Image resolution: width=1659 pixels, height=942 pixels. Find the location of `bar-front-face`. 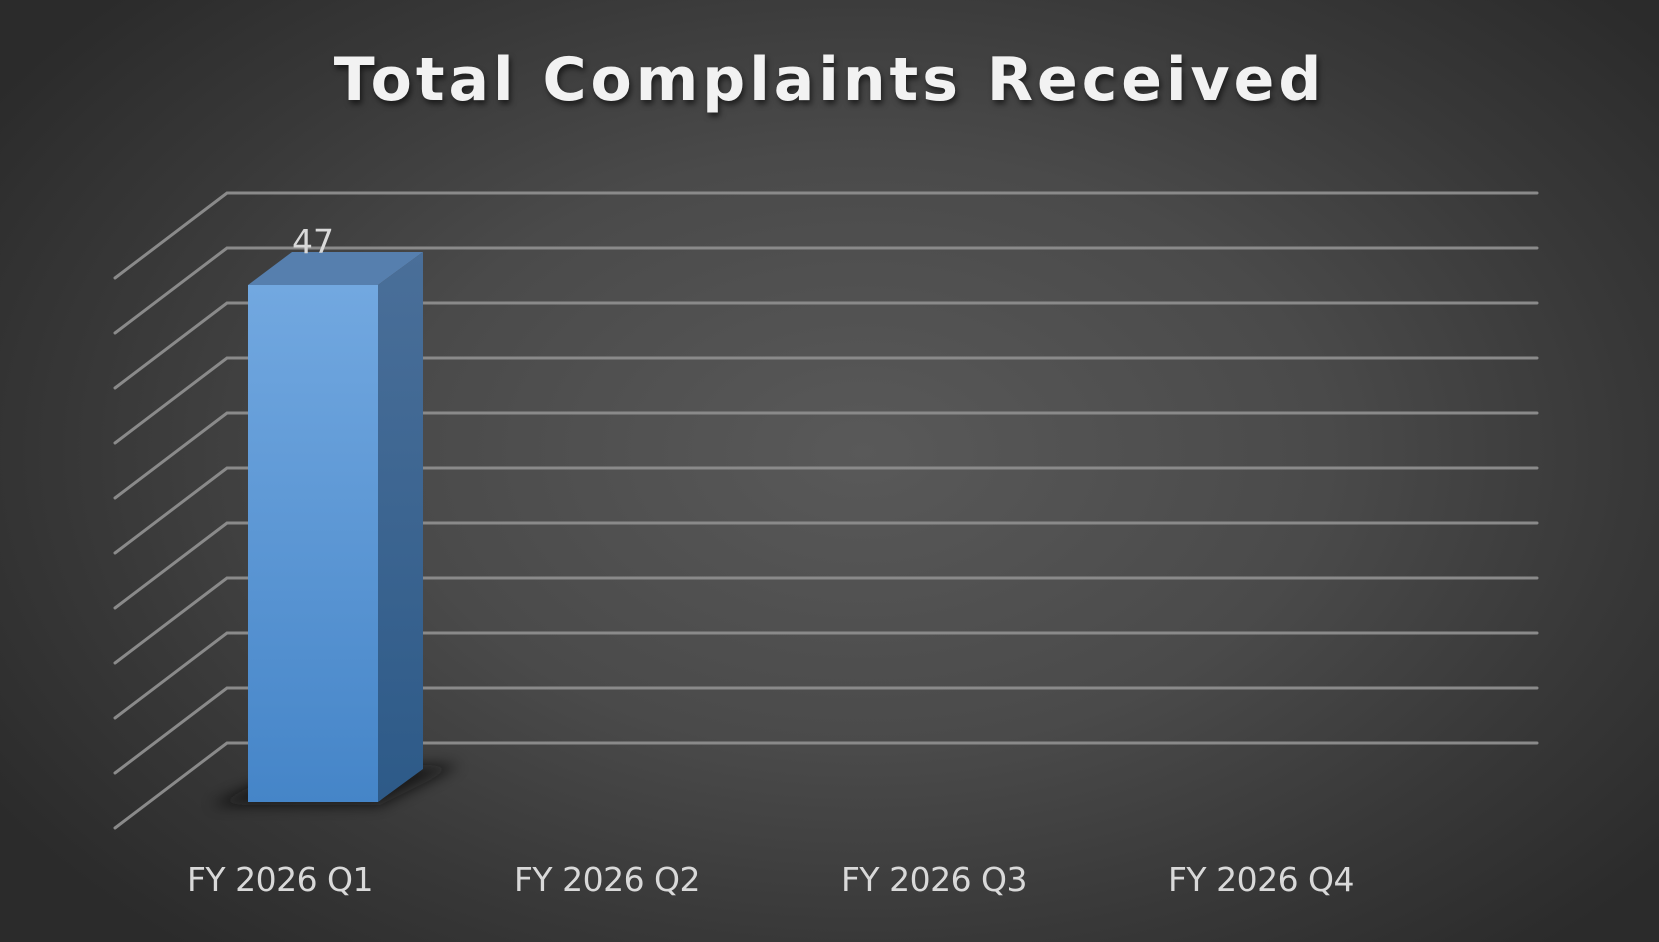

bar-front-face is located at coordinates (313, 543).